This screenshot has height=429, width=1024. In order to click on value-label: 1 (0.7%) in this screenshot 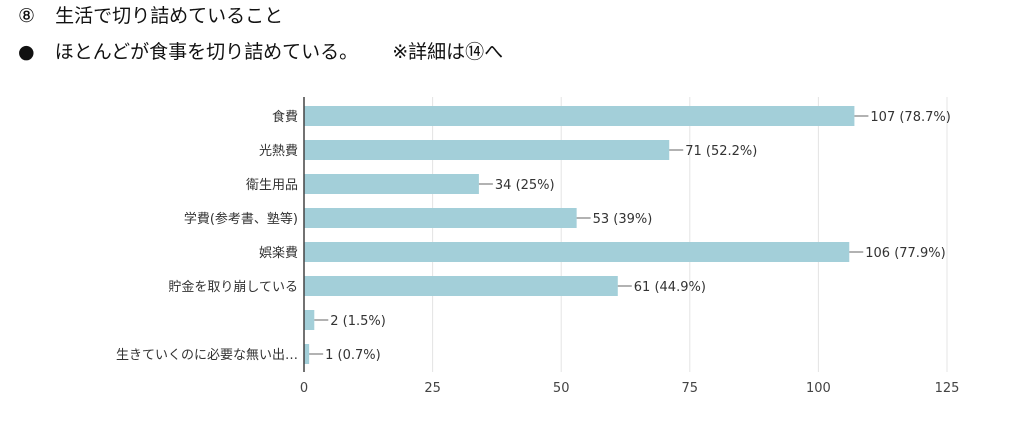, I will do `click(353, 355)`.